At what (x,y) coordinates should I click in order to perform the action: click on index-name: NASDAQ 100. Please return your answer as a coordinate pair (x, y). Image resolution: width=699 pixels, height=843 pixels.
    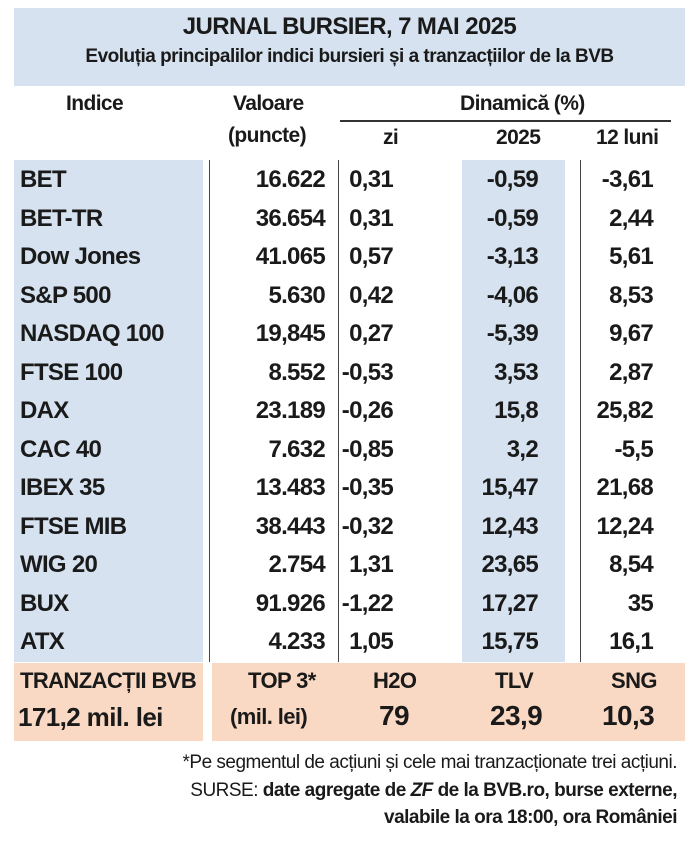
    Looking at the image, I should click on (92, 333).